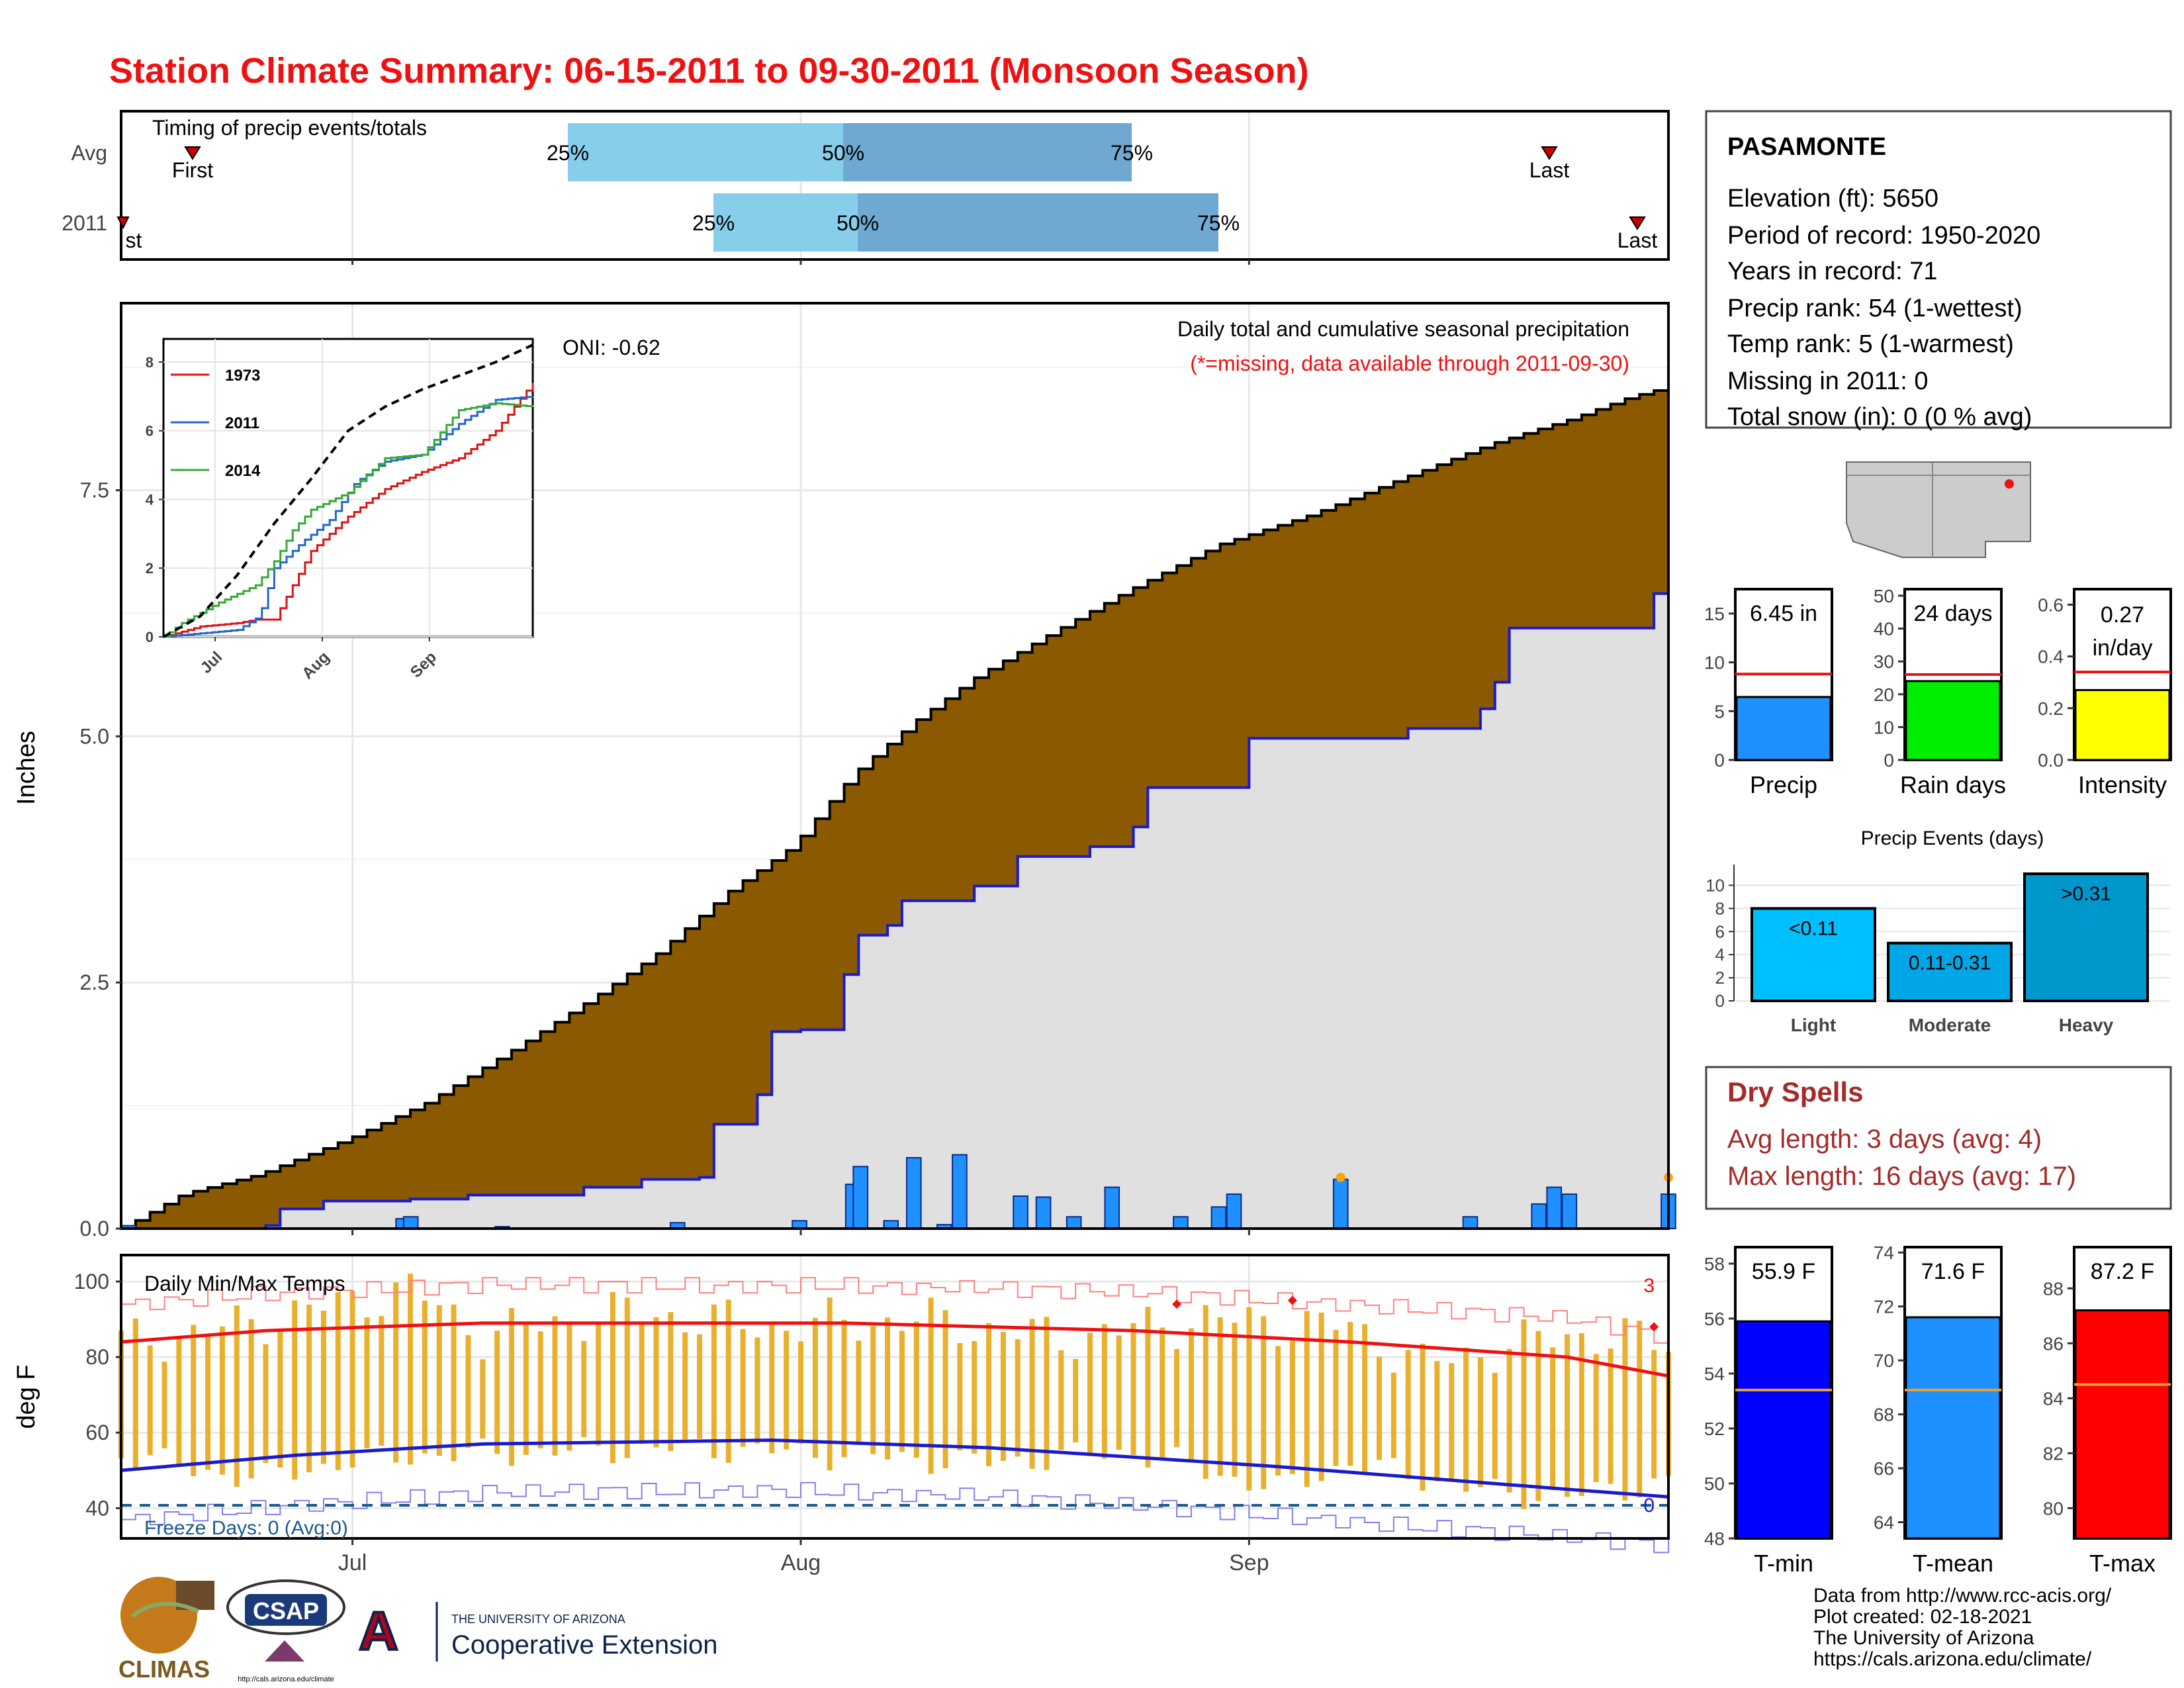 This screenshot has width=2184, height=1688. Describe the element at coordinates (1715, 885) in the screenshot. I see `events-y-tick-label: 10` at that location.